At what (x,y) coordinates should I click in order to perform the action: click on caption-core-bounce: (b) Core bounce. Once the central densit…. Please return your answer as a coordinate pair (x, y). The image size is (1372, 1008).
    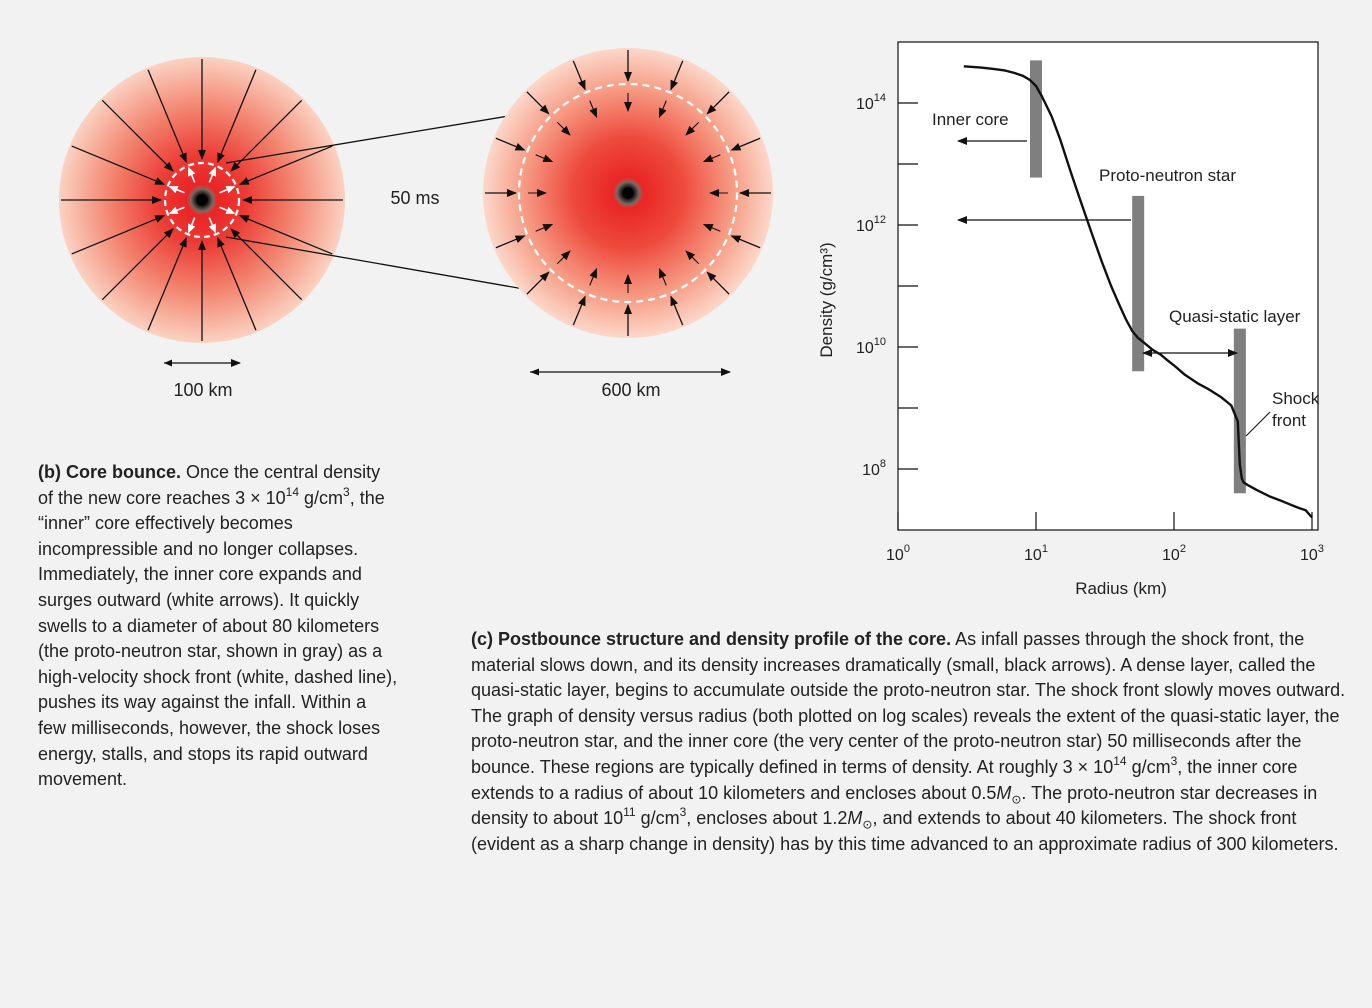
    Looking at the image, I should click on (218, 626).